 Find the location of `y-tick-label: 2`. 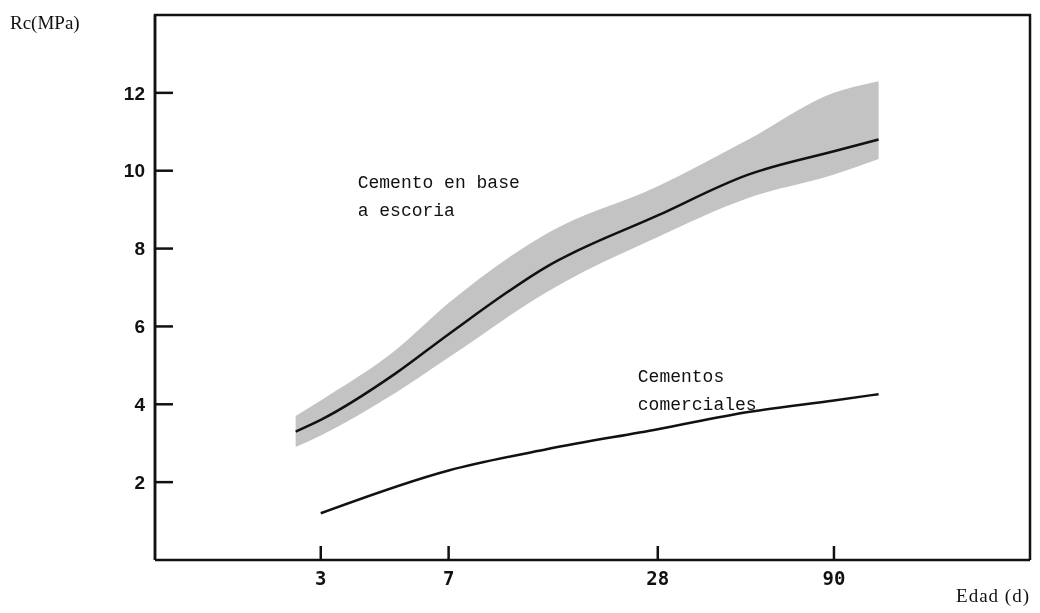

y-tick-label: 2 is located at coordinates (139, 482).